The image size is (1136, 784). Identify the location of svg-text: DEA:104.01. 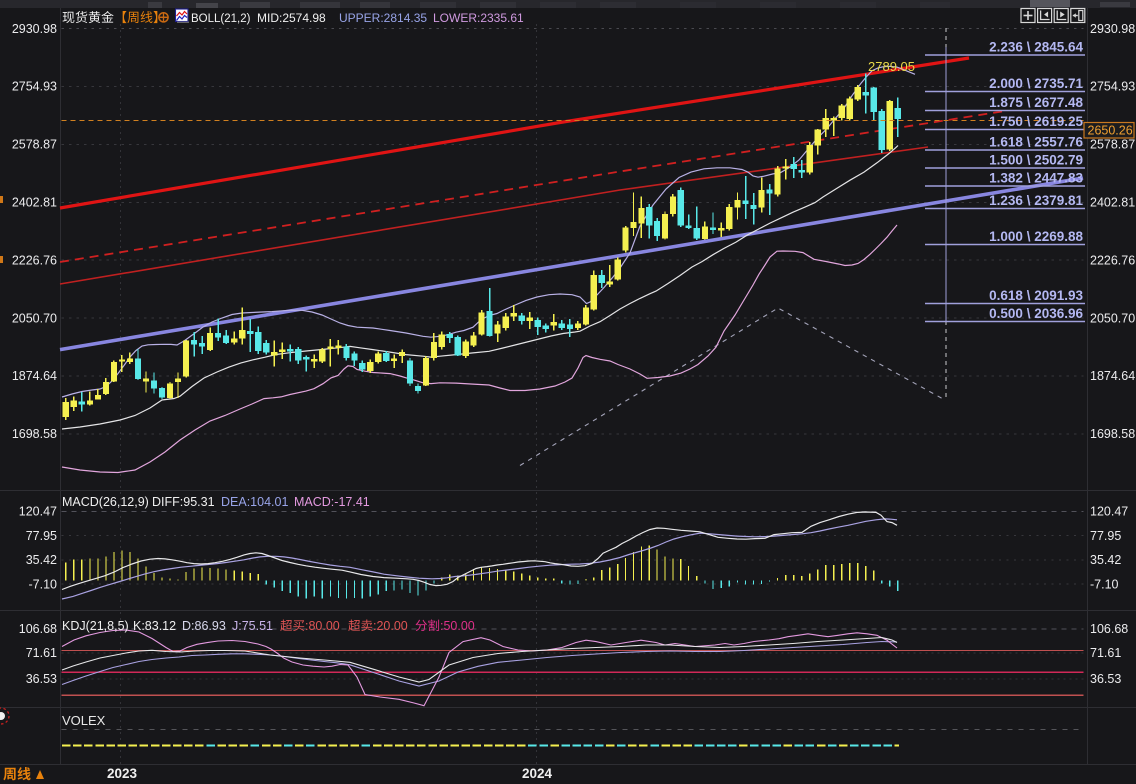
(254, 502).